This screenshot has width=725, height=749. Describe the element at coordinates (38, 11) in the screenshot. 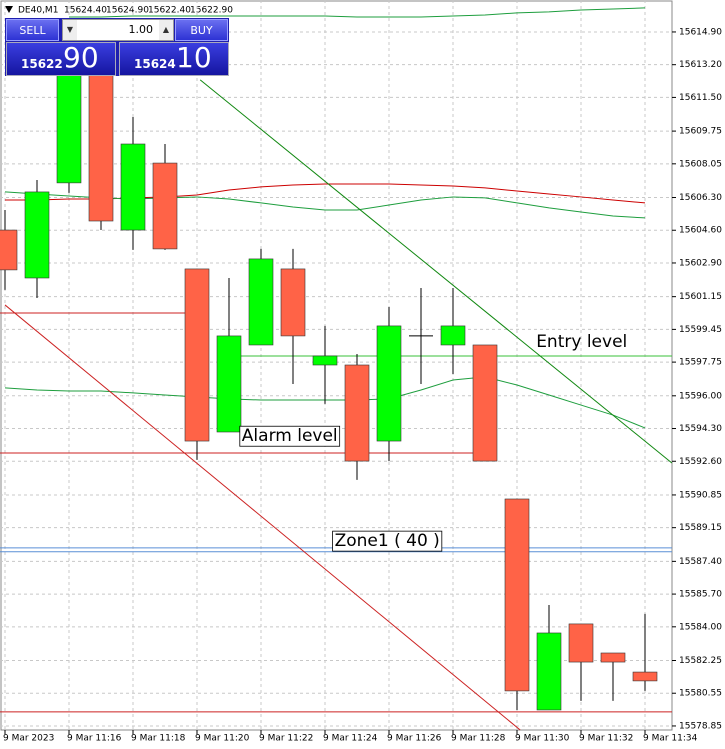

I see `symbol: DE40,M1` at that location.